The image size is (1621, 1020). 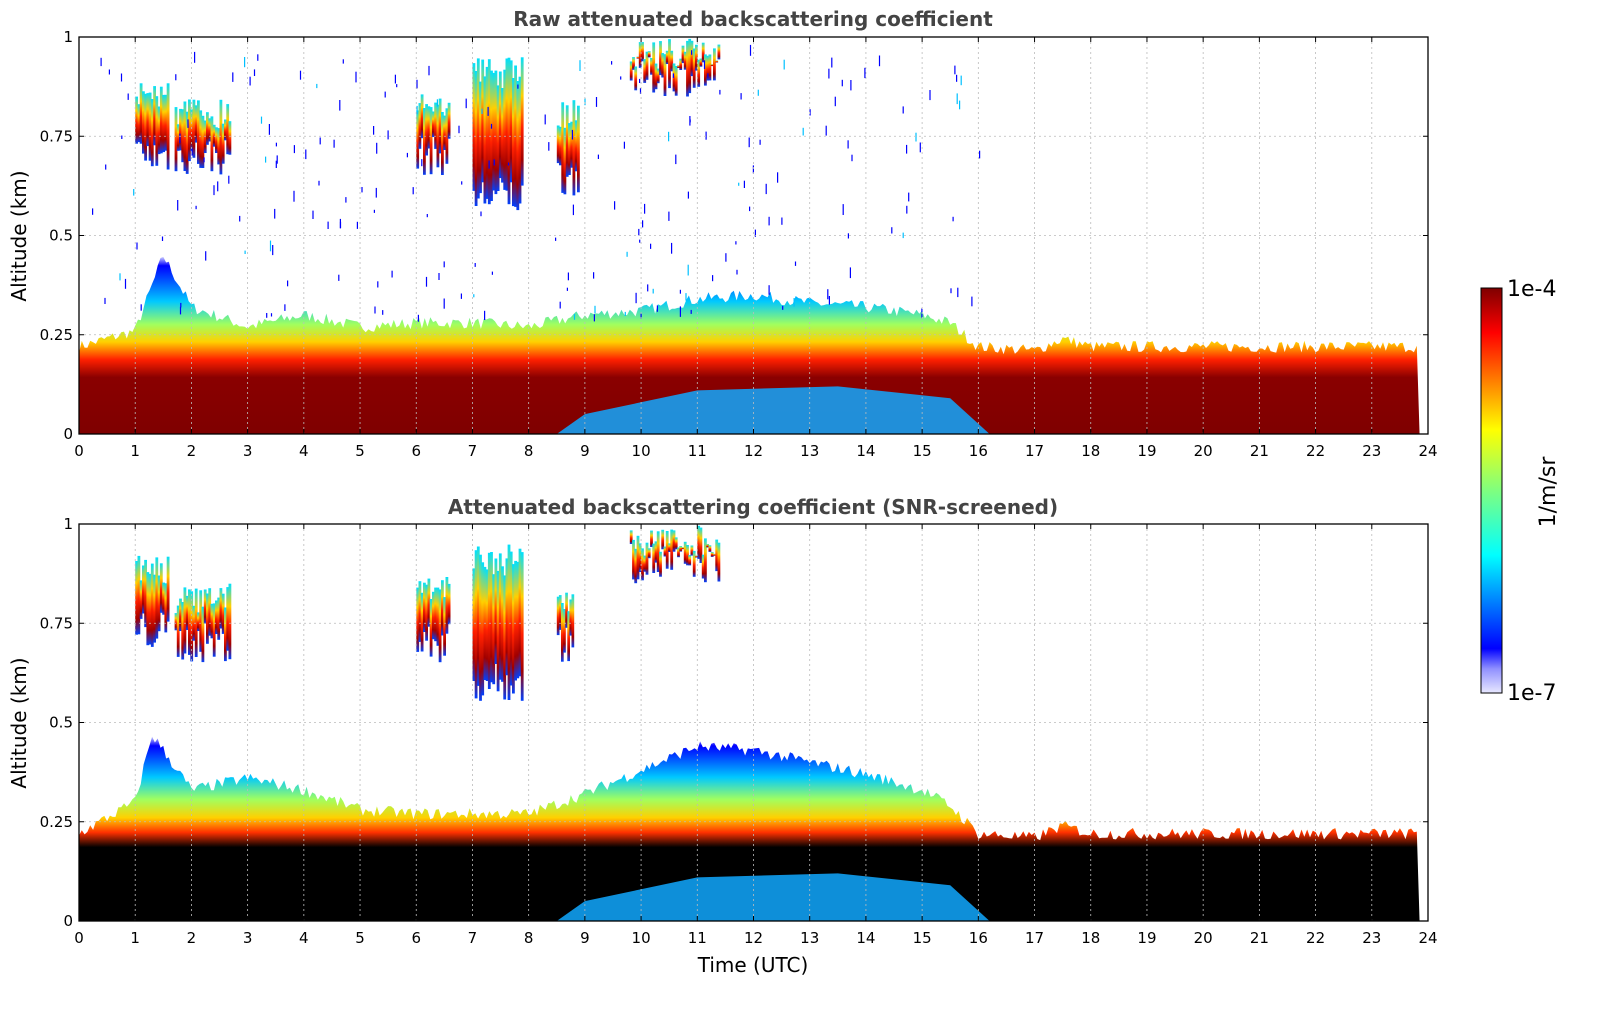 What do you see at coordinates (773, 897) in the screenshot?
I see `near-ground-weak-signal` at bounding box center [773, 897].